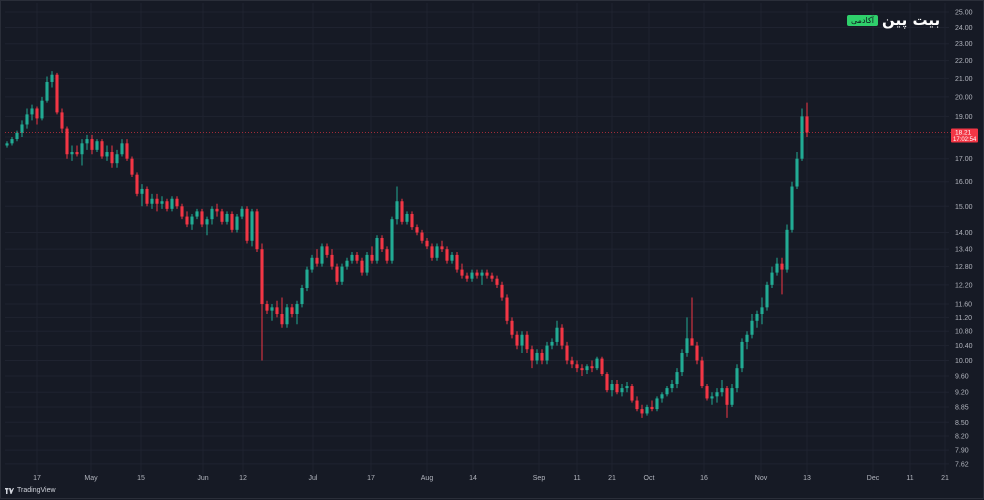 Image resolution: width=984 pixels, height=500 pixels. What do you see at coordinates (539, 478) in the screenshot?
I see `time-tick-label: Sep` at bounding box center [539, 478].